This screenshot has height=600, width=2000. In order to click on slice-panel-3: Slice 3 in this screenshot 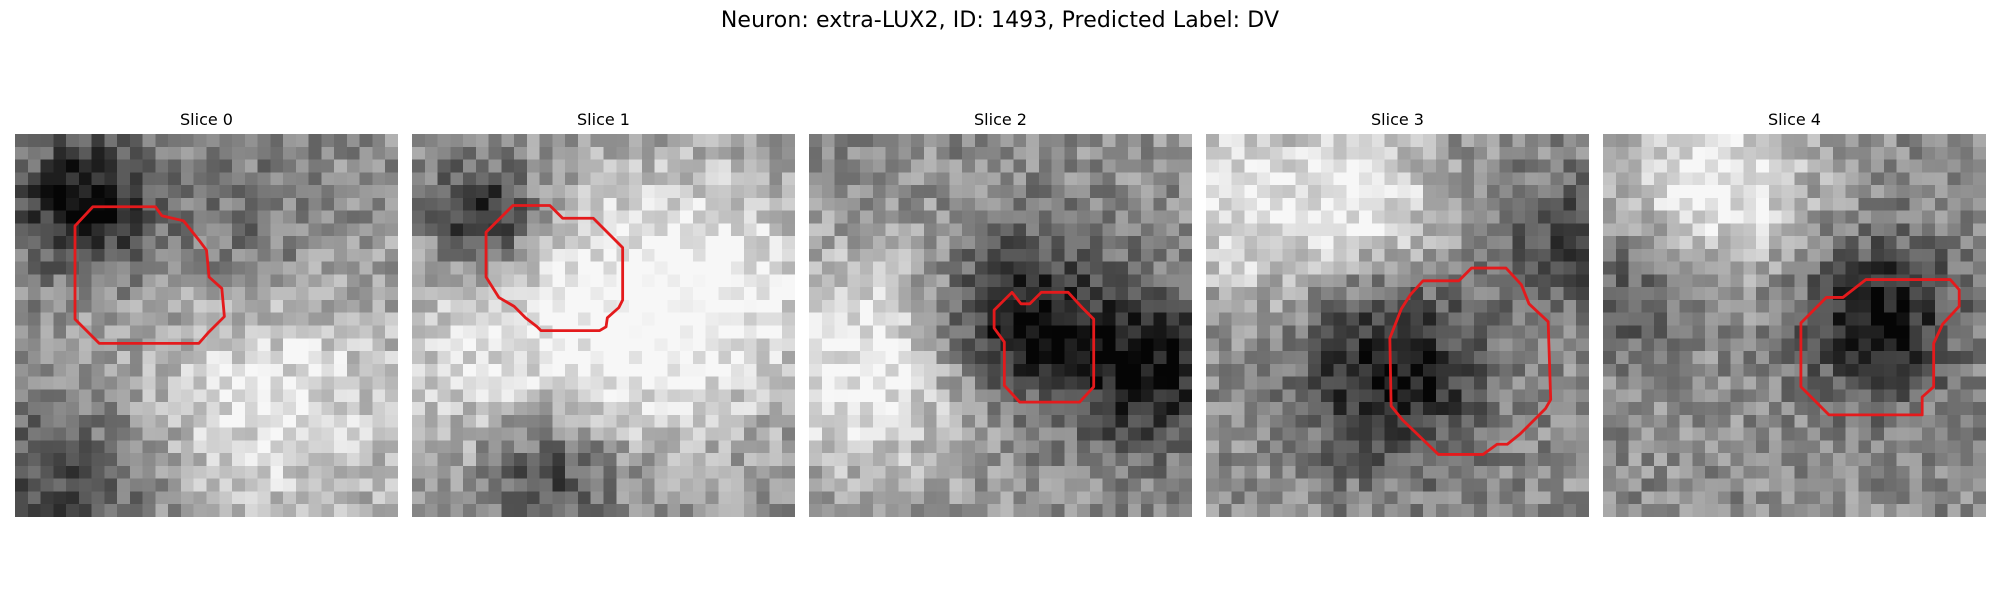, I will do `click(1397, 312)`.